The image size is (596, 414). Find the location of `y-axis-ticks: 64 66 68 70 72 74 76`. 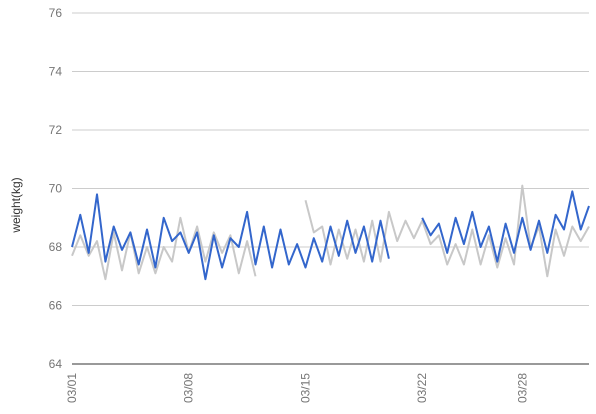

y-axis-ticks: 64 66 68 70 72 74 76 is located at coordinates (56, 188).